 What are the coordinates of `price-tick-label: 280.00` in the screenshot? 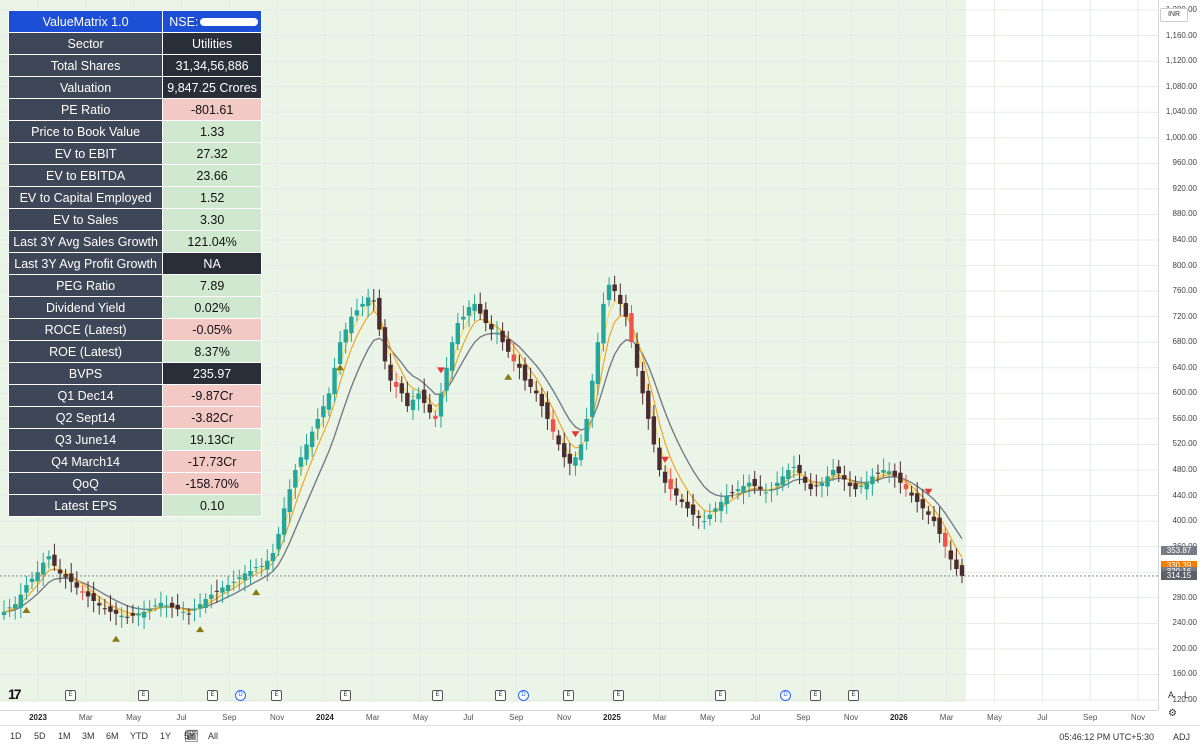 It's located at (1184, 597).